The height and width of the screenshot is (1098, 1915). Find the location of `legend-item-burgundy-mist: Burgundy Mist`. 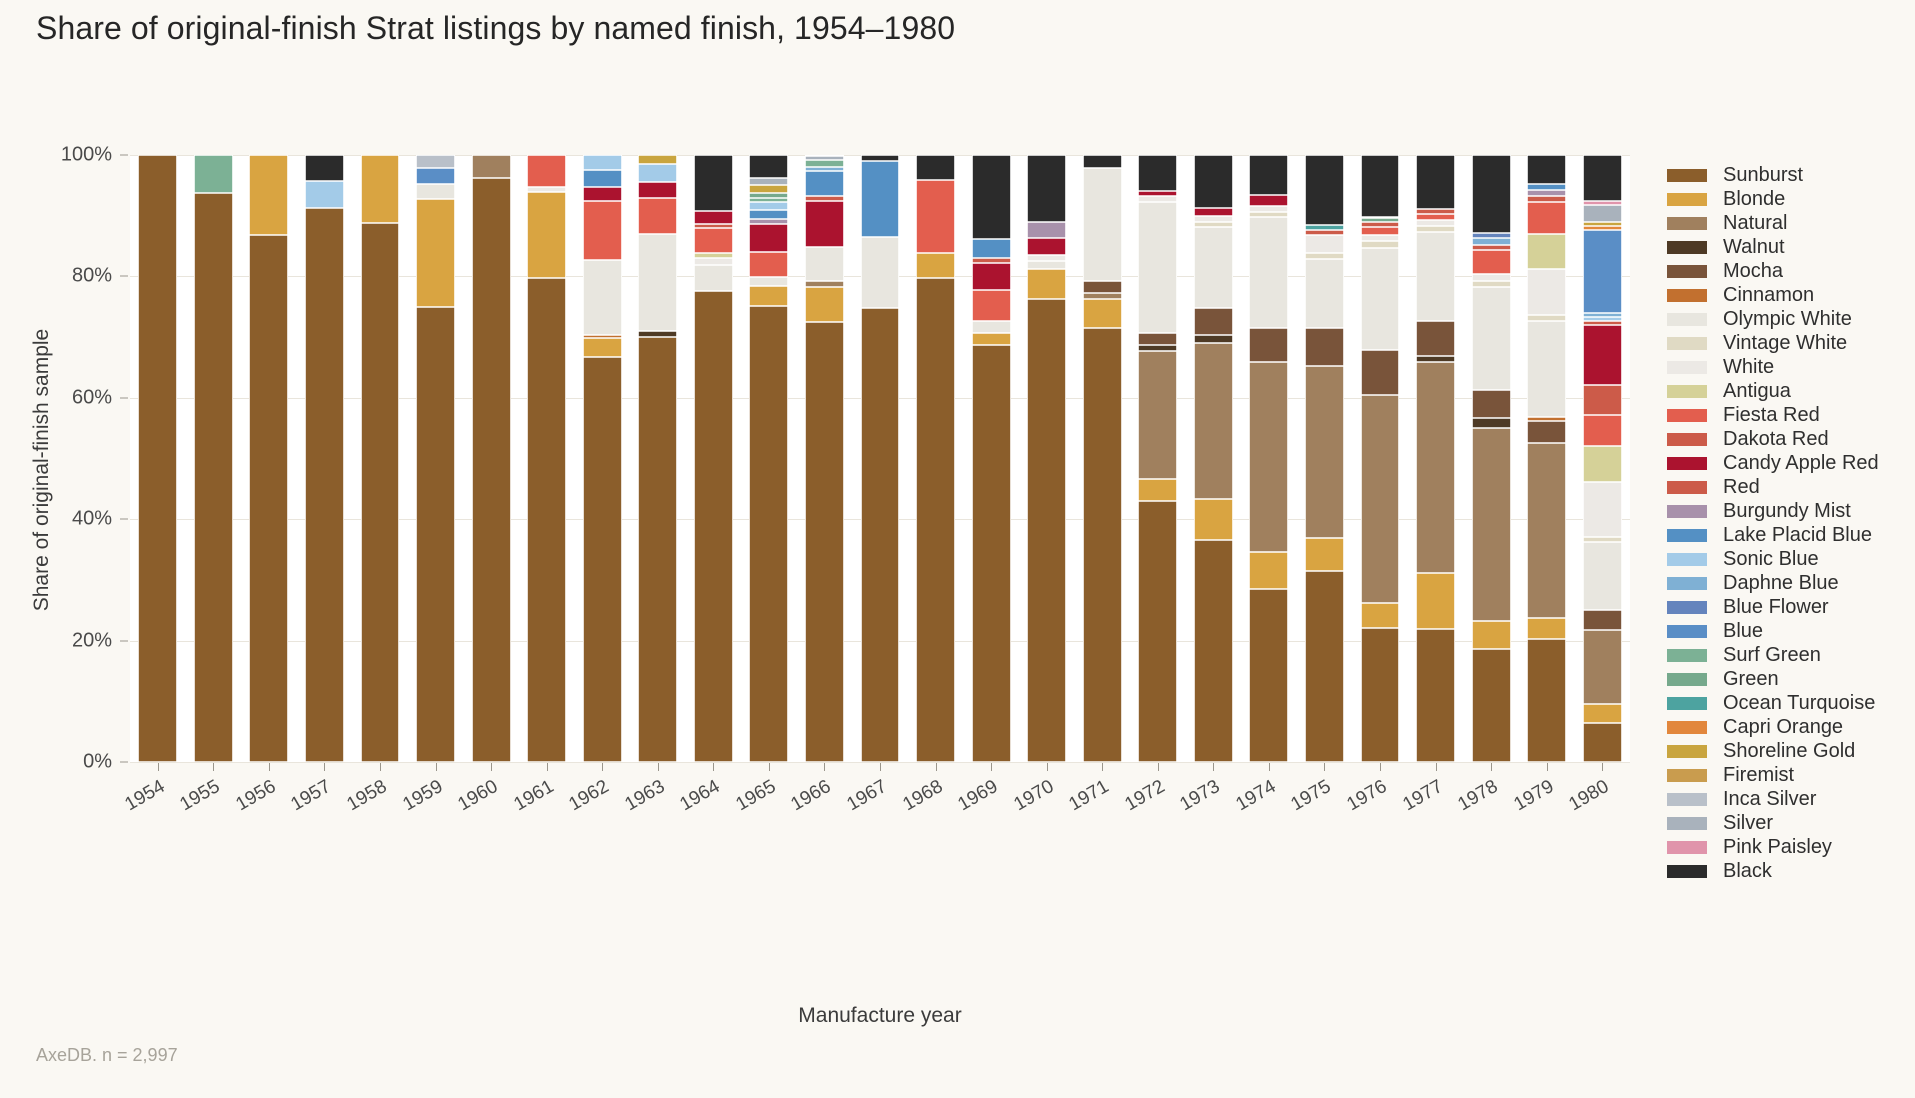

legend-item-burgundy-mist: Burgundy Mist is located at coordinates (1773, 511).